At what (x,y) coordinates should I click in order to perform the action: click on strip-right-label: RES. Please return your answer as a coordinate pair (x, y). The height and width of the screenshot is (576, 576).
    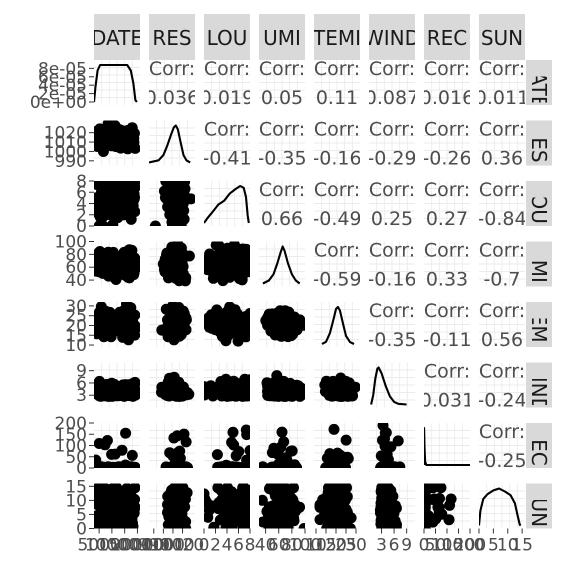
    Looking at the image, I should click on (539, 142).